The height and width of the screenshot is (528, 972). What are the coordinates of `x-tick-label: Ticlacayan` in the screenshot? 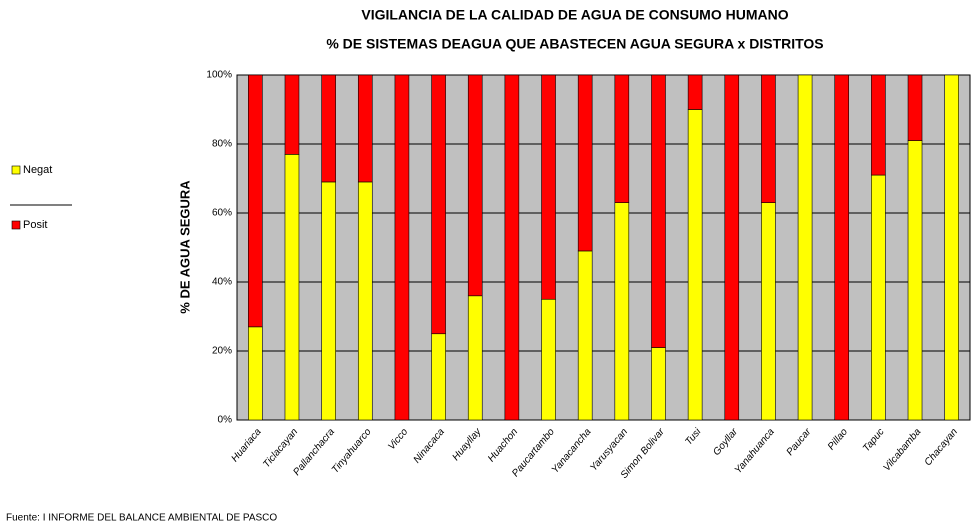 It's located at (280, 448).